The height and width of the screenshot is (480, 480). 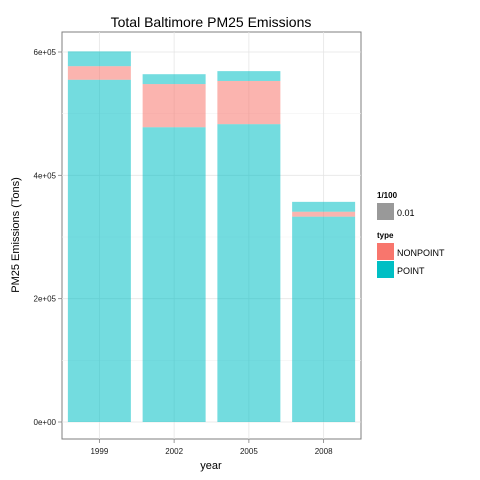 What do you see at coordinates (249, 451) in the screenshot?
I see `x-tick-label: 2005` at bounding box center [249, 451].